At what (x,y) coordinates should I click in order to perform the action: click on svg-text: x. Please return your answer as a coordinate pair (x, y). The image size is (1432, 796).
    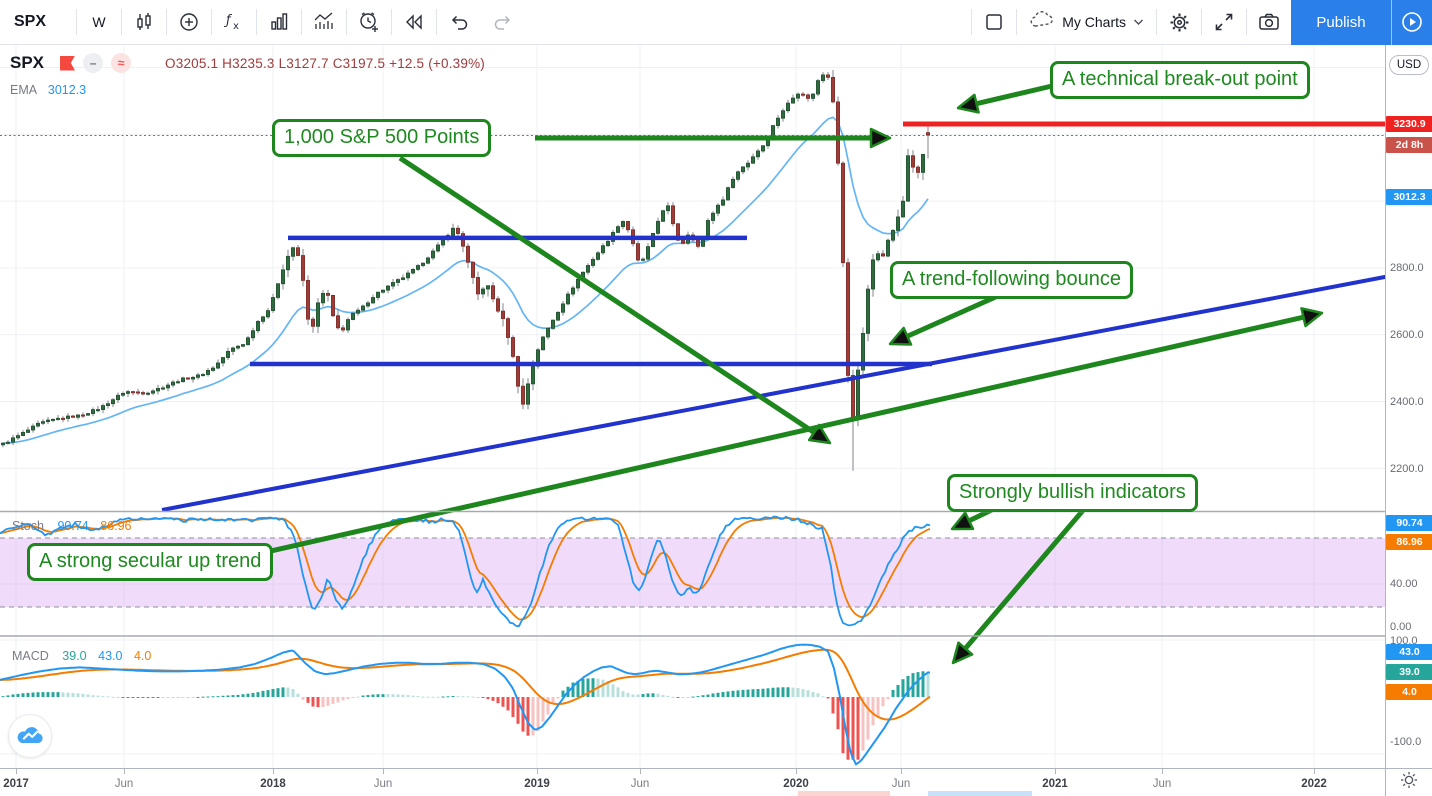
    Looking at the image, I should click on (236, 26).